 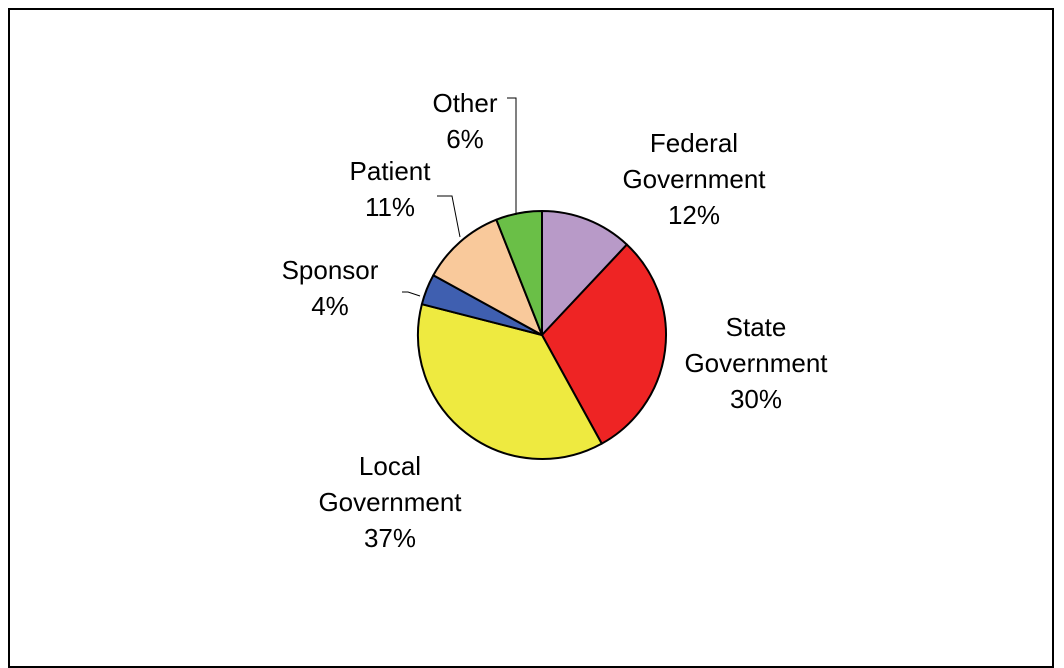 I want to click on slice-name-label: Sponsor, so click(x=330, y=270).